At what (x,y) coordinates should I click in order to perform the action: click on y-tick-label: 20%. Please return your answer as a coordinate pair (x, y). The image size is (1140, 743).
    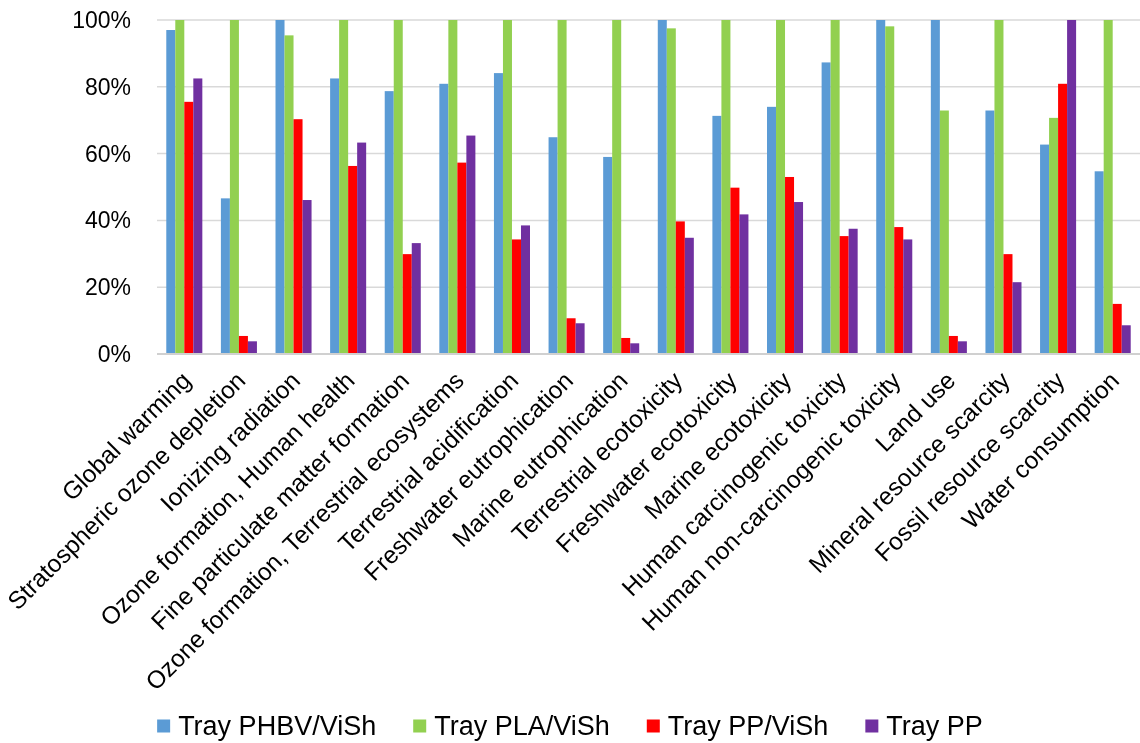
    Looking at the image, I should click on (107, 287).